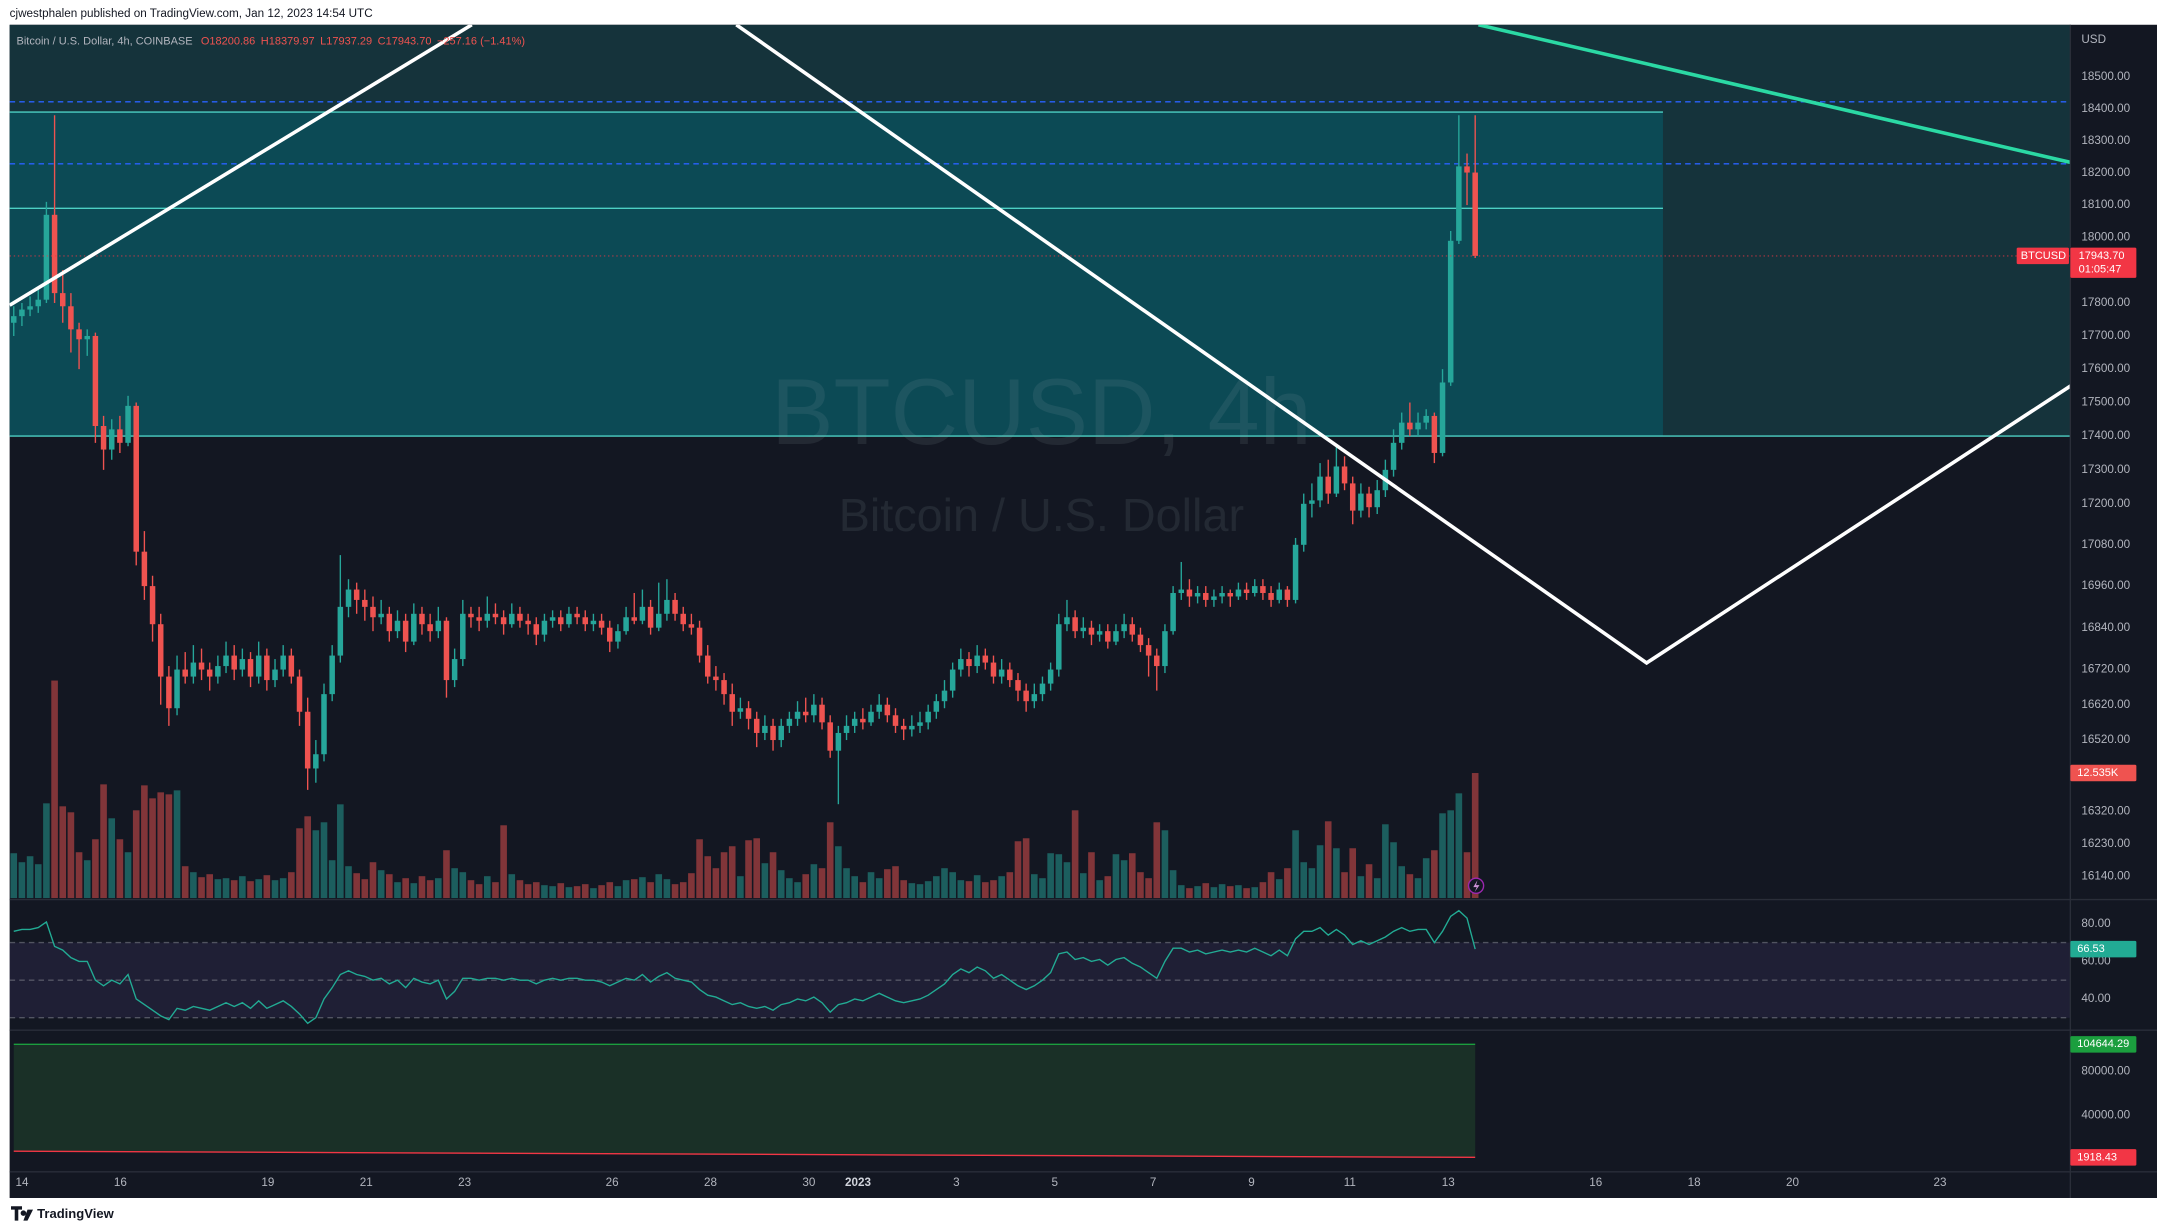  I want to click on x-tick-label: 21, so click(366, 1182).